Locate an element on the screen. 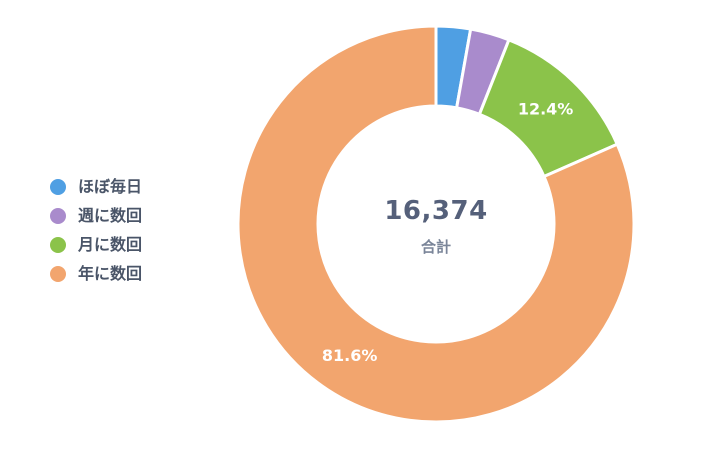 The image size is (720, 459). legend-label-yearly: 年に数回 is located at coordinates (110, 273).